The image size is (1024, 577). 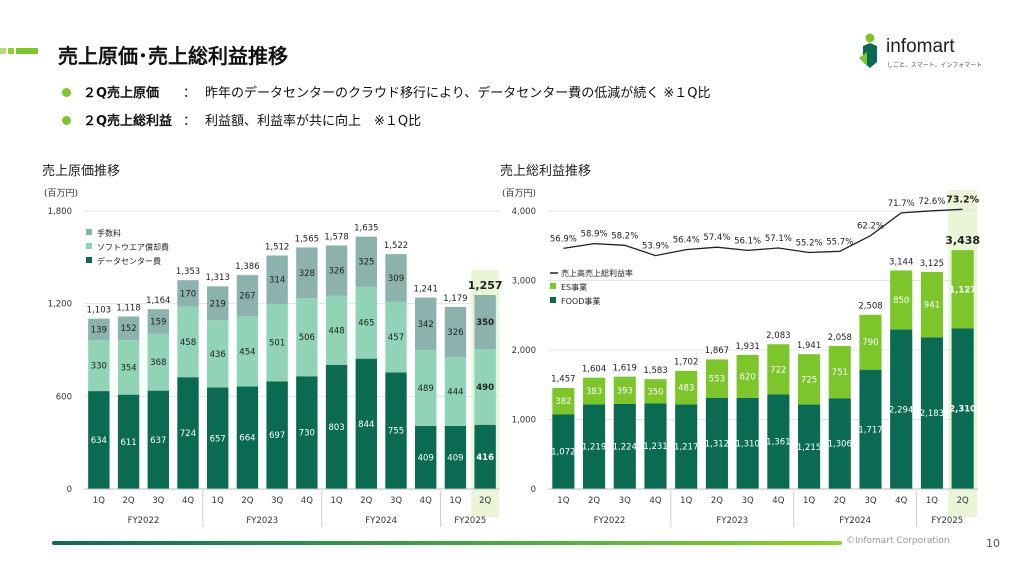 I want to click on data-label: 350, so click(x=655, y=392).